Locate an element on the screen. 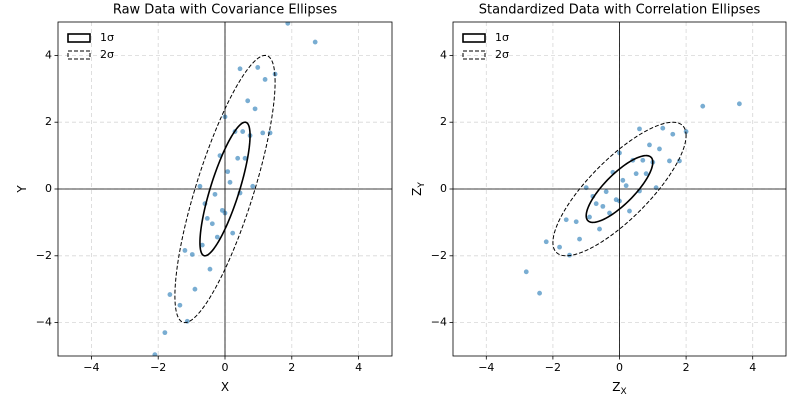 The height and width of the screenshot is (400, 800). chart-title: Raw Data with Covariance Ellipses is located at coordinates (225, 10).